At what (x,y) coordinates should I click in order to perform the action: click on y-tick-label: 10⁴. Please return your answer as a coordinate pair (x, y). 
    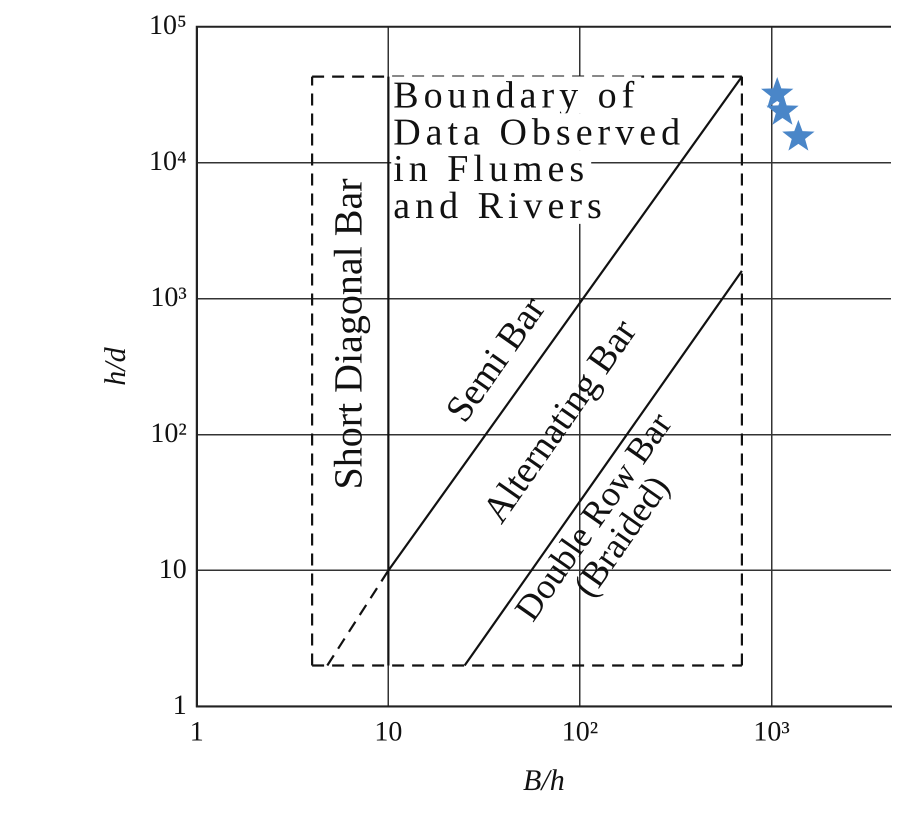
    Looking at the image, I should click on (167, 162).